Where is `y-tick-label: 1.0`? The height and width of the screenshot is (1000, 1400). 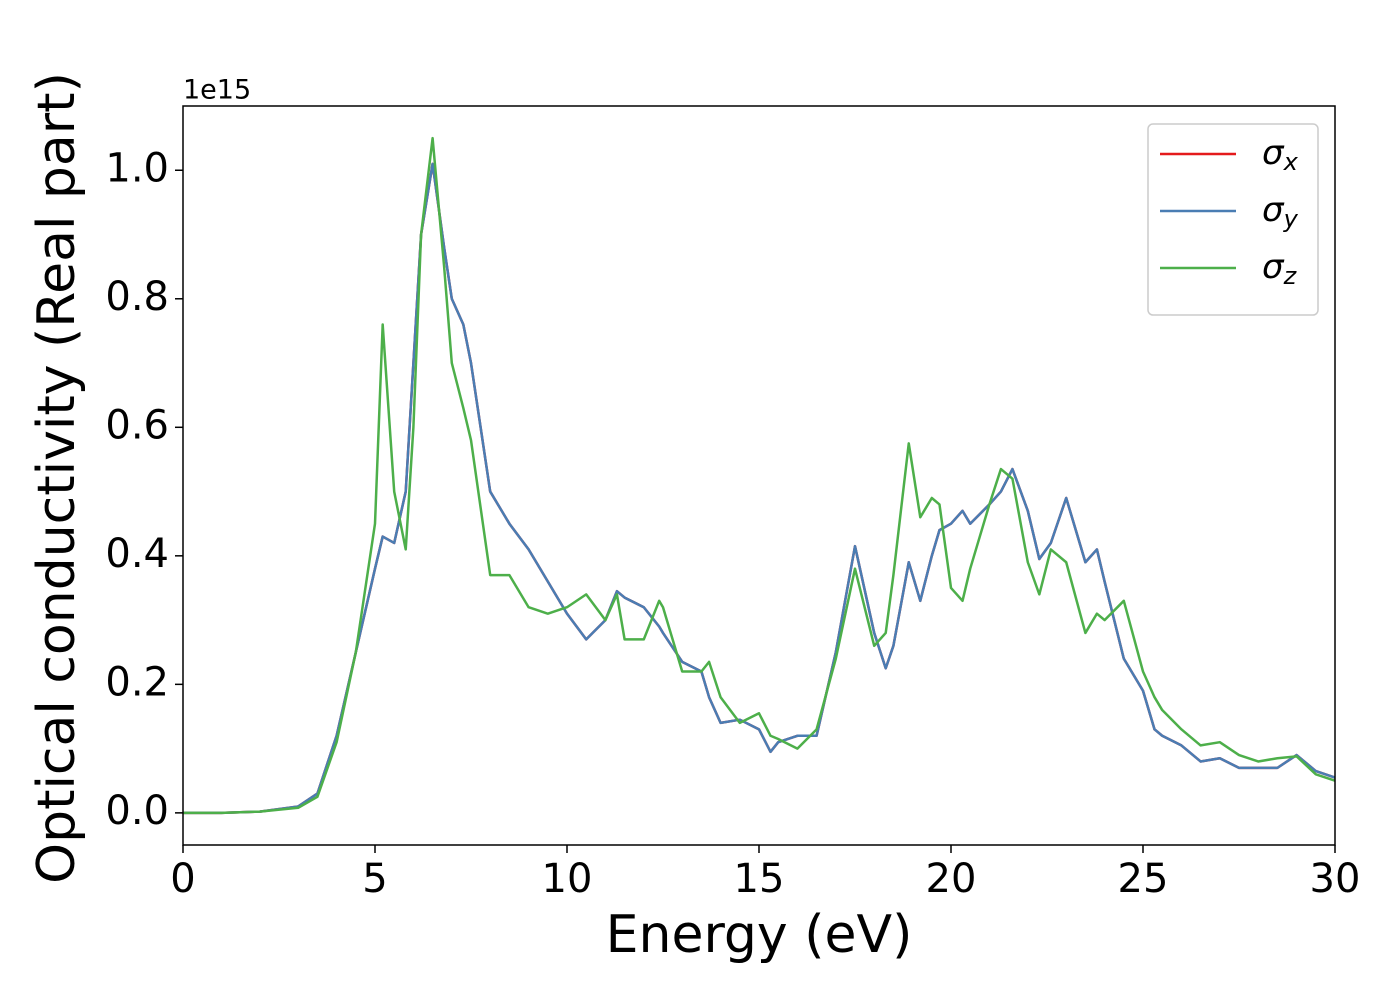 y-tick-label: 1.0 is located at coordinates (137, 168).